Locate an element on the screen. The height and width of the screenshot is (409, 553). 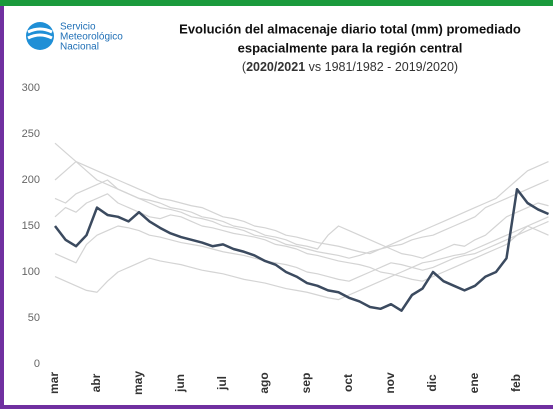
logo-text: Servicio is located at coordinates (78, 27).